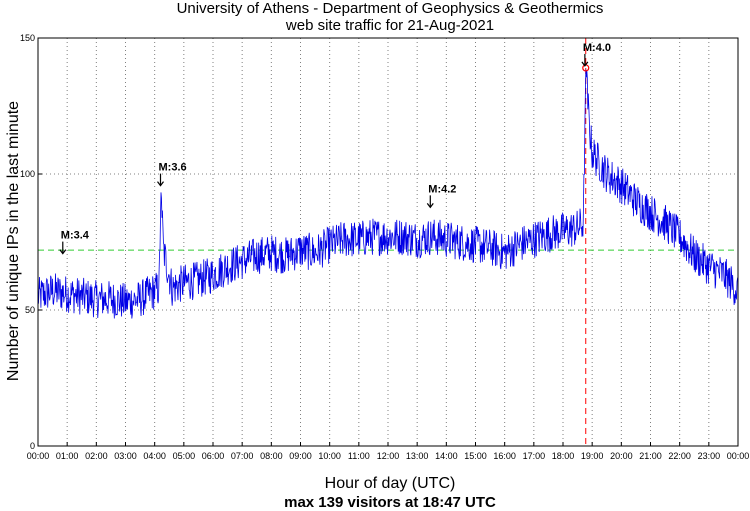  Describe the element at coordinates (271, 456) in the screenshot. I see `x-tick-label: 08:00` at that location.